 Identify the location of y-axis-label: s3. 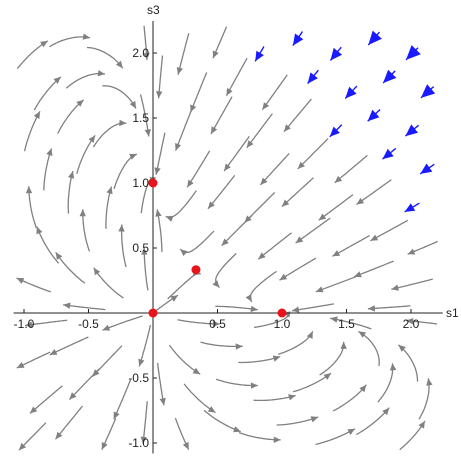
(153, 10).